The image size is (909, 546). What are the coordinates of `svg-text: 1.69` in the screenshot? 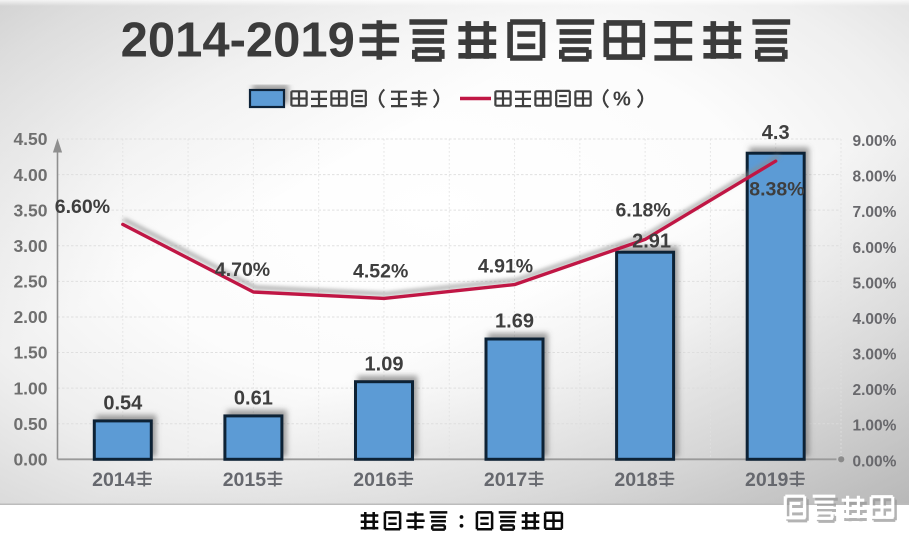 It's located at (514, 322).